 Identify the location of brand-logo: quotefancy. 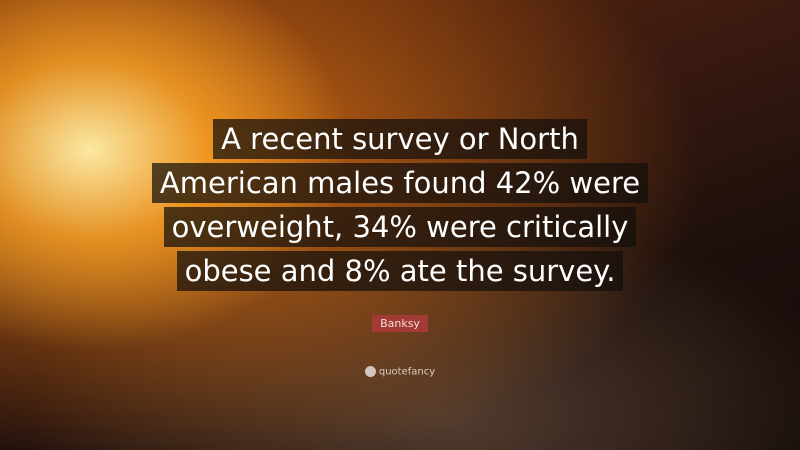
(400, 372).